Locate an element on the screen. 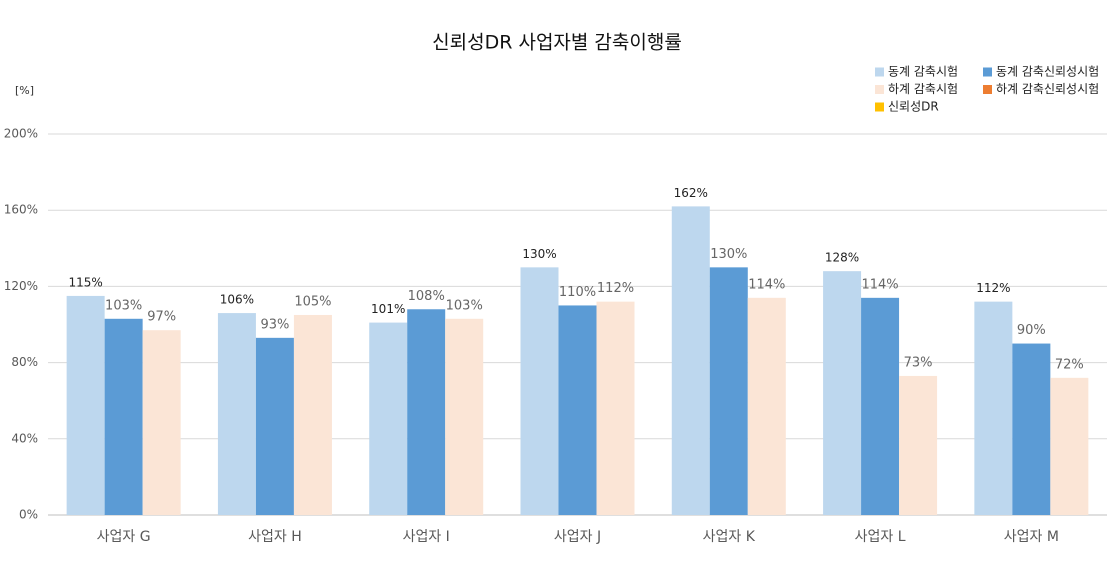 This screenshot has width=1115, height=561. legend-label: 하계 감축신뢰성시험 is located at coordinates (1047, 89).